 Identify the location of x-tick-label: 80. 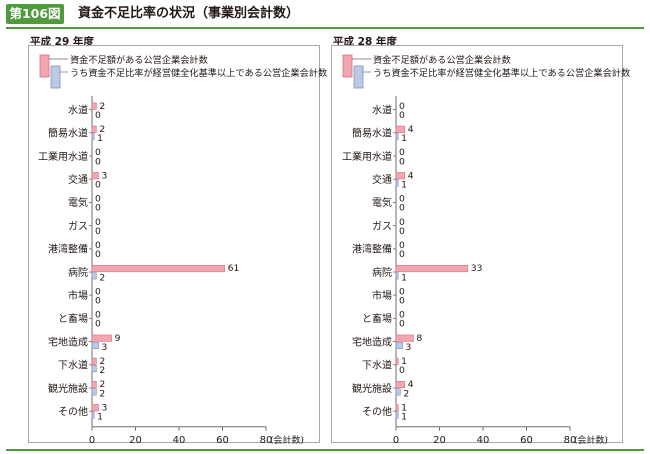
(266, 440).